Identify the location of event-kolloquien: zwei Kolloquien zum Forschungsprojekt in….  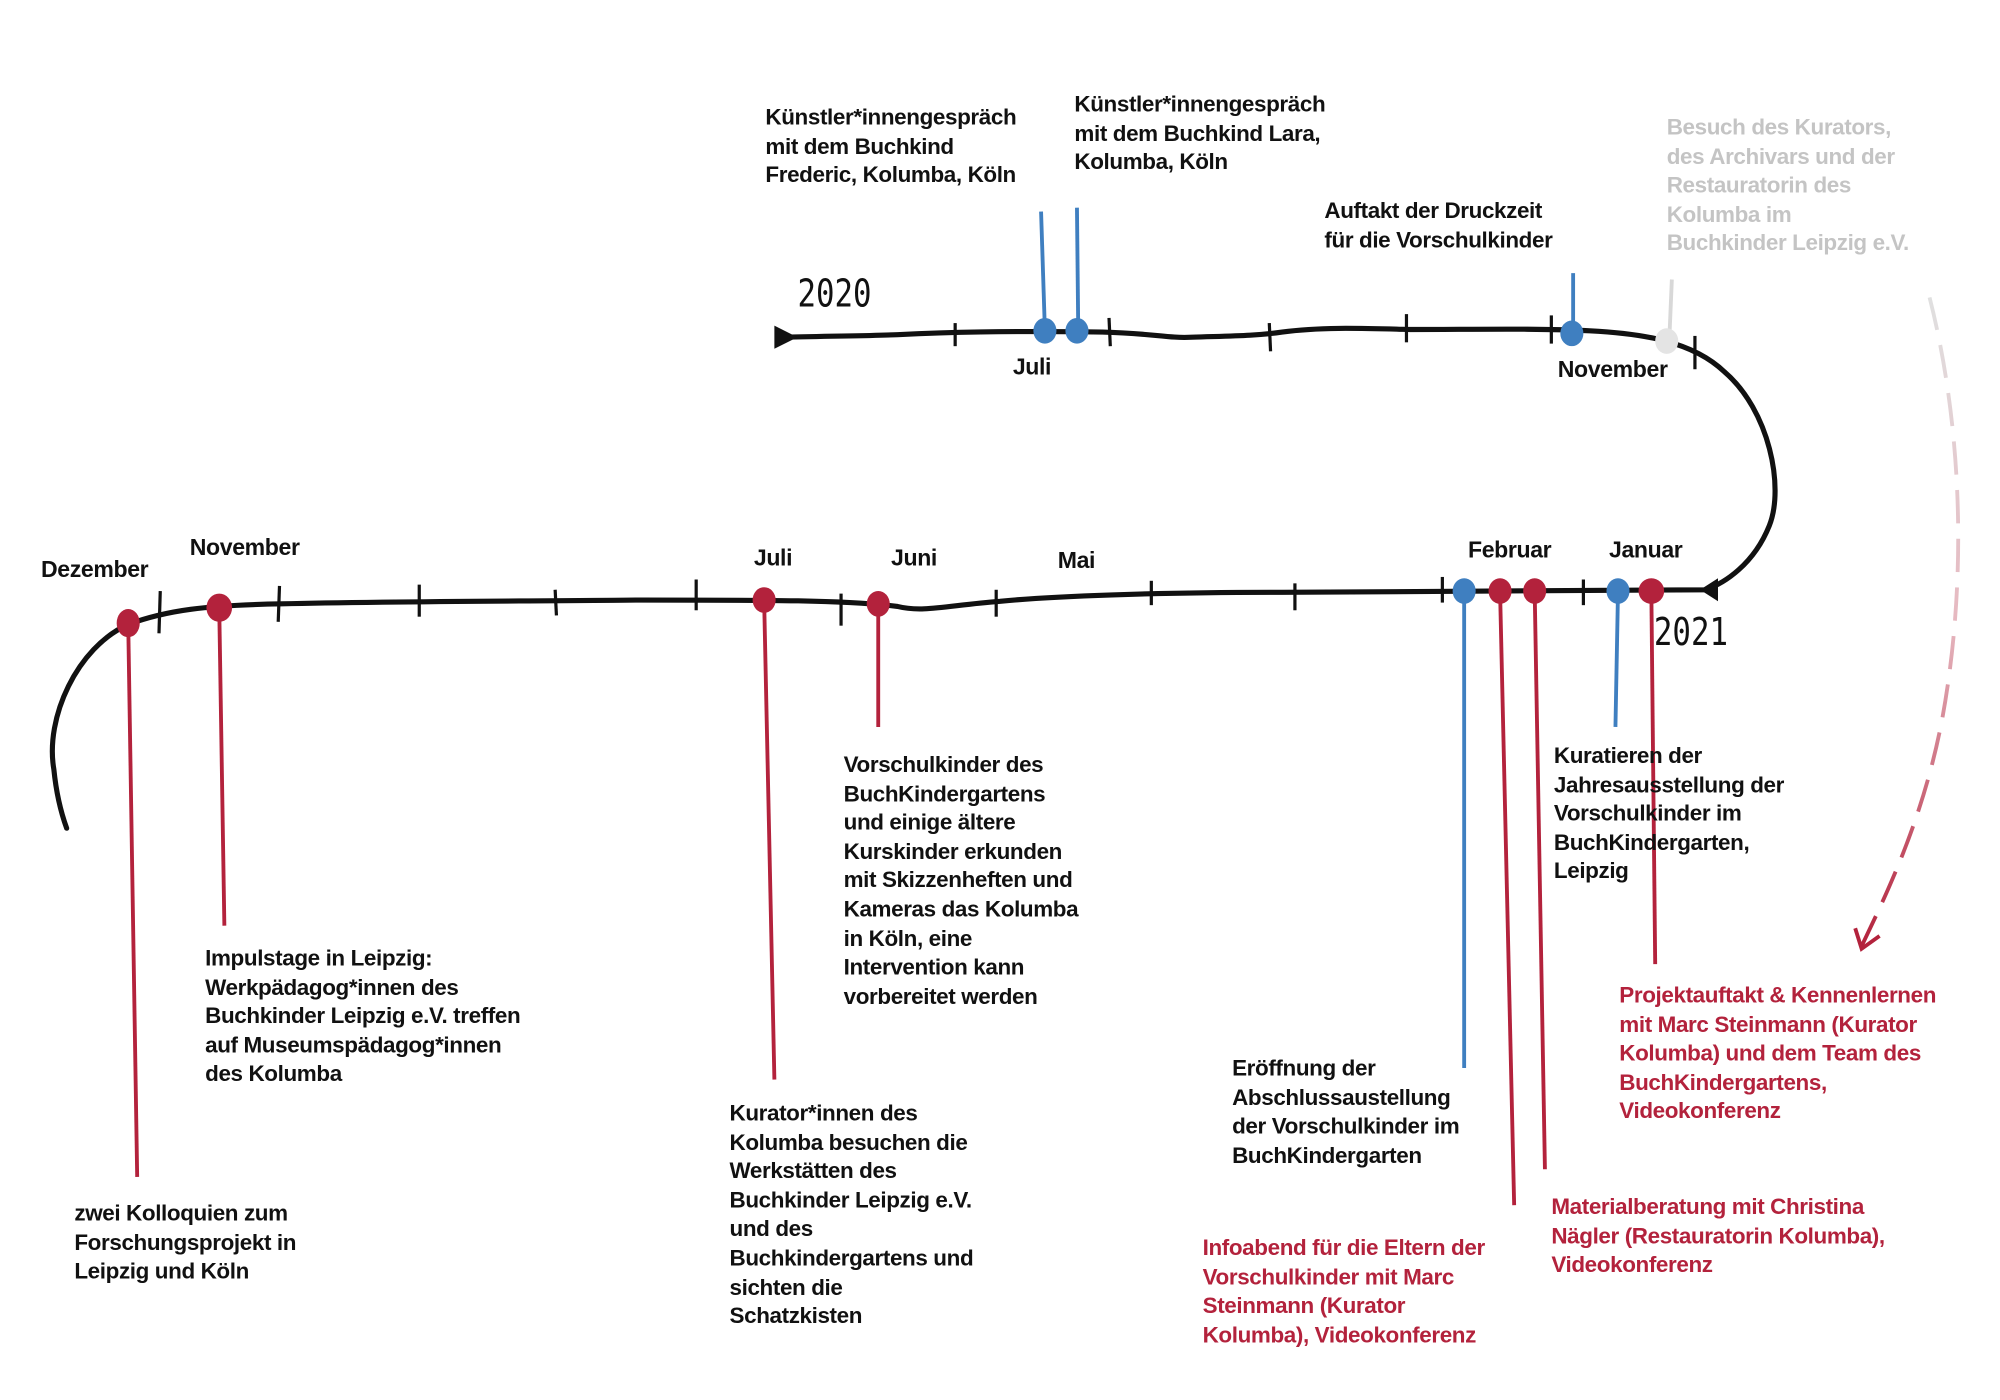
(185, 1242).